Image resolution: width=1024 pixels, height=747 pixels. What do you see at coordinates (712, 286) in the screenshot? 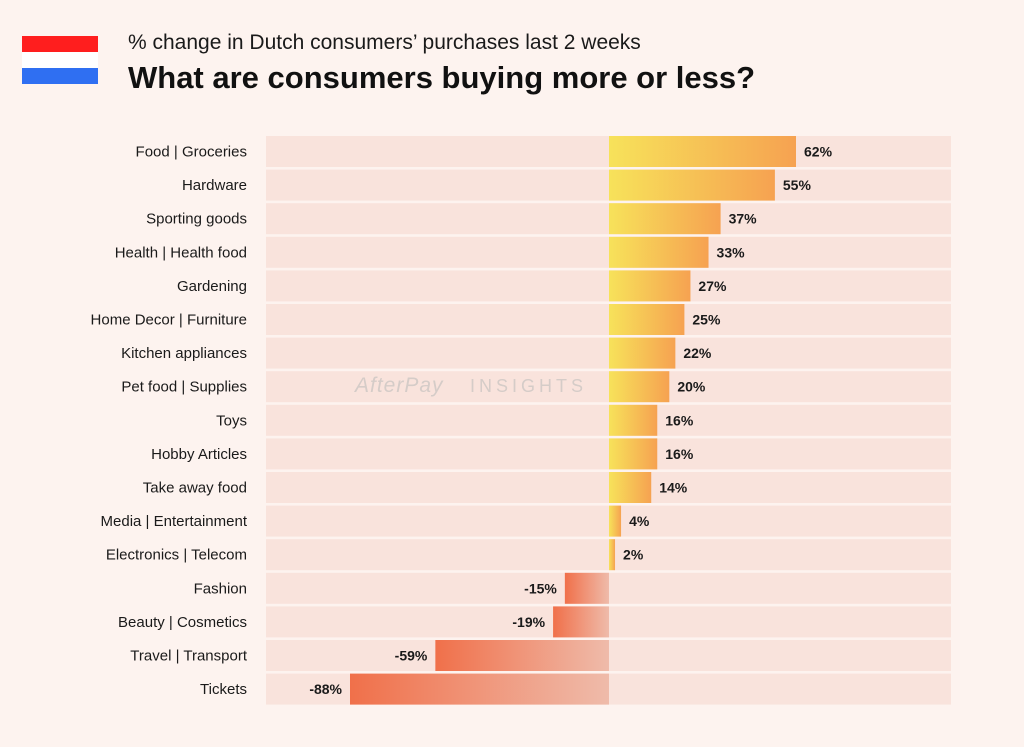
I see `value-label: 27%` at bounding box center [712, 286].